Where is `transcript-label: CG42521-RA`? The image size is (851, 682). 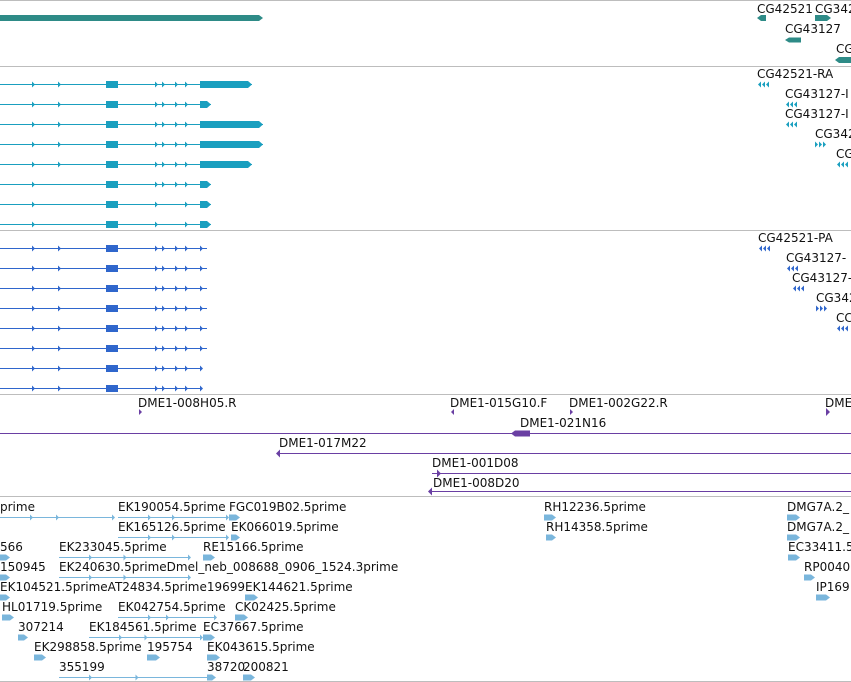
transcript-label: CG42521-RA is located at coordinates (795, 74).